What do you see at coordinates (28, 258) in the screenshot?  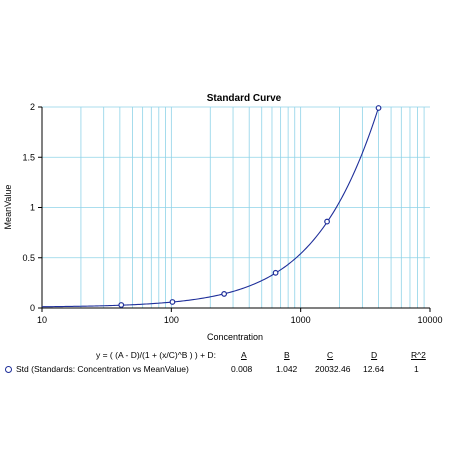 I see `y-tick-label: 0.5` at bounding box center [28, 258].